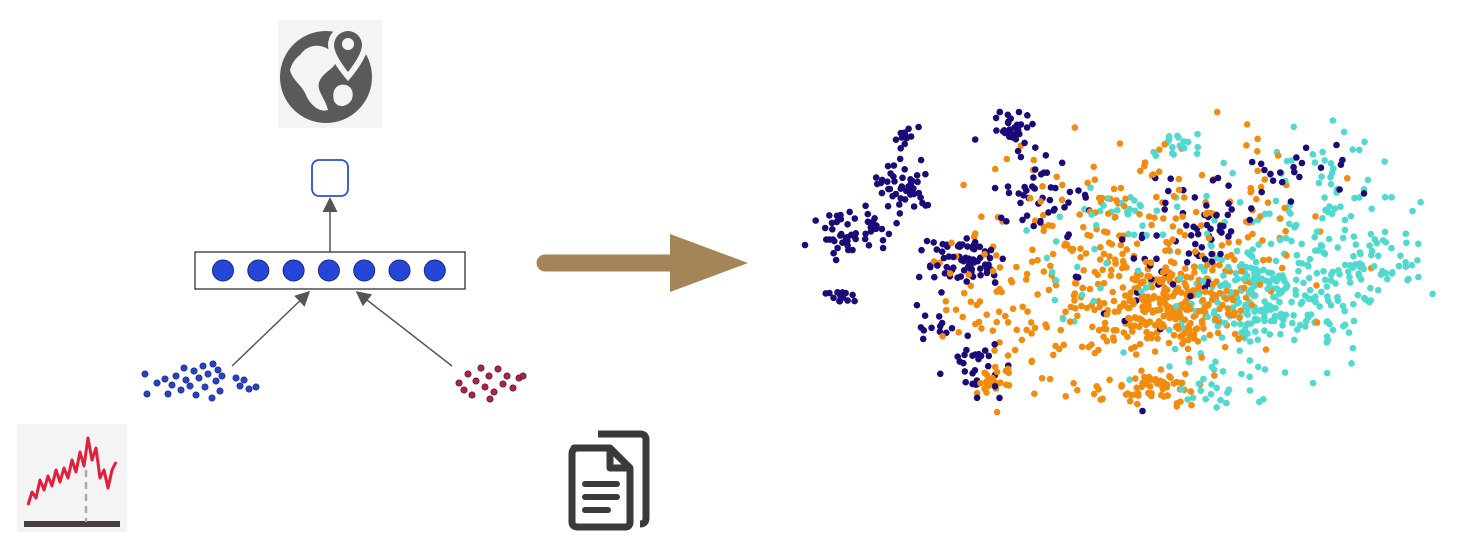  What do you see at coordinates (609, 480) in the screenshot?
I see `documents-icon` at bounding box center [609, 480].